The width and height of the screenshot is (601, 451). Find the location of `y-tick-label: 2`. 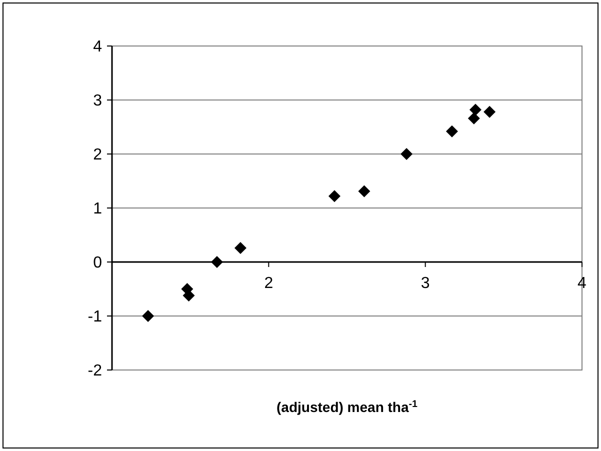

y-tick-label: 2 is located at coordinates (97, 155).